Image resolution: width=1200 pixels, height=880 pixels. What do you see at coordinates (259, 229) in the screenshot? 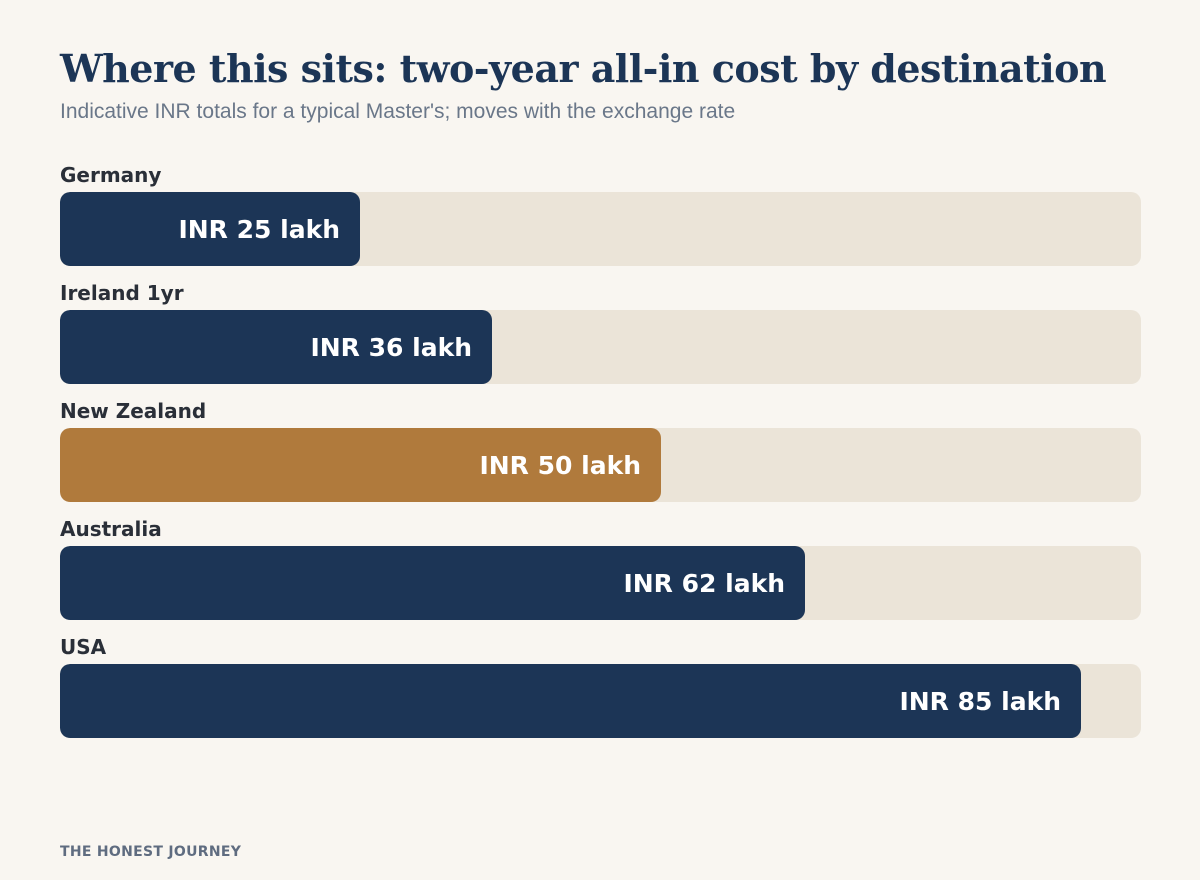
I see `bar-value-label: INR 25 lakh` at bounding box center [259, 229].